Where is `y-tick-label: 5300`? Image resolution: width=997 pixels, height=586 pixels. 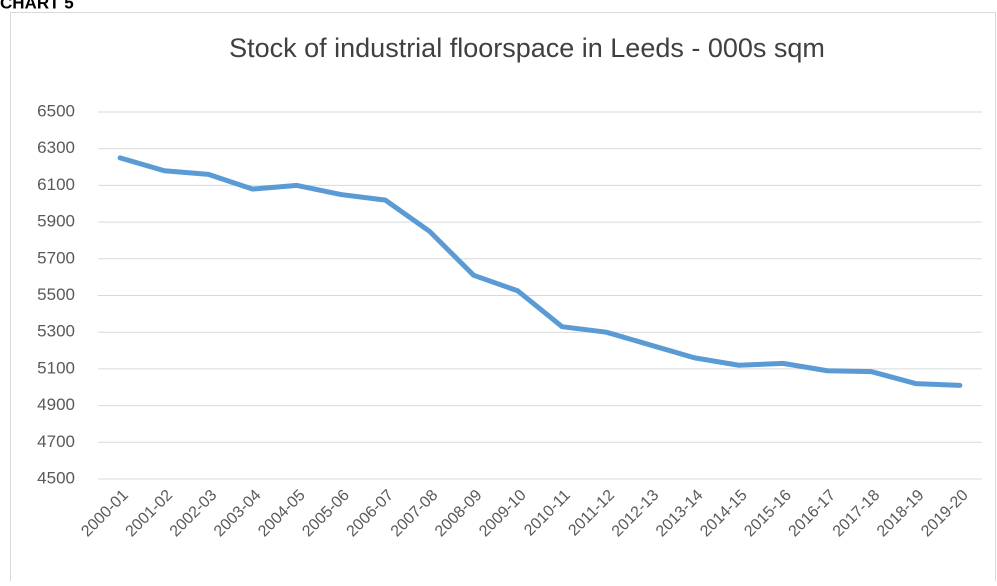
y-tick-label: 5300 is located at coordinates (56, 331).